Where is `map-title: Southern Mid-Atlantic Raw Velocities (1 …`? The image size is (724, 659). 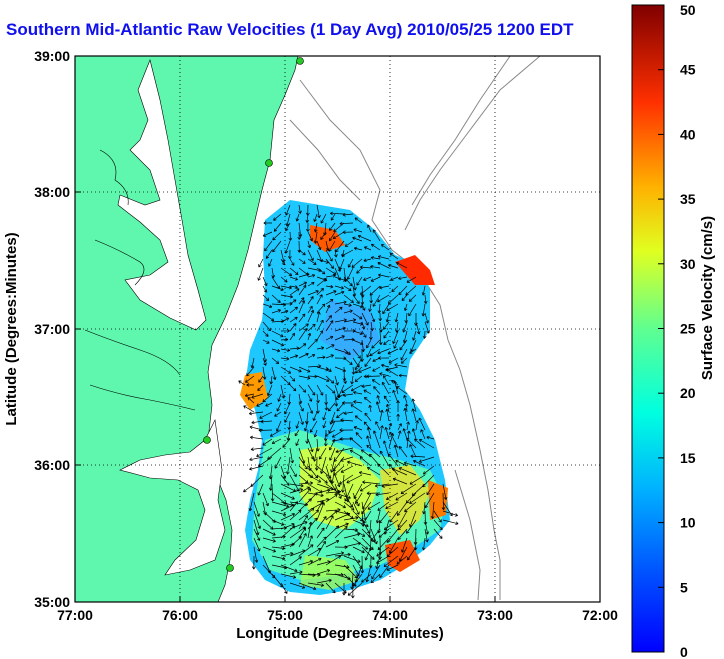 map-title: Southern Mid-Atlantic Raw Velocities (1 … is located at coordinates (290, 29).